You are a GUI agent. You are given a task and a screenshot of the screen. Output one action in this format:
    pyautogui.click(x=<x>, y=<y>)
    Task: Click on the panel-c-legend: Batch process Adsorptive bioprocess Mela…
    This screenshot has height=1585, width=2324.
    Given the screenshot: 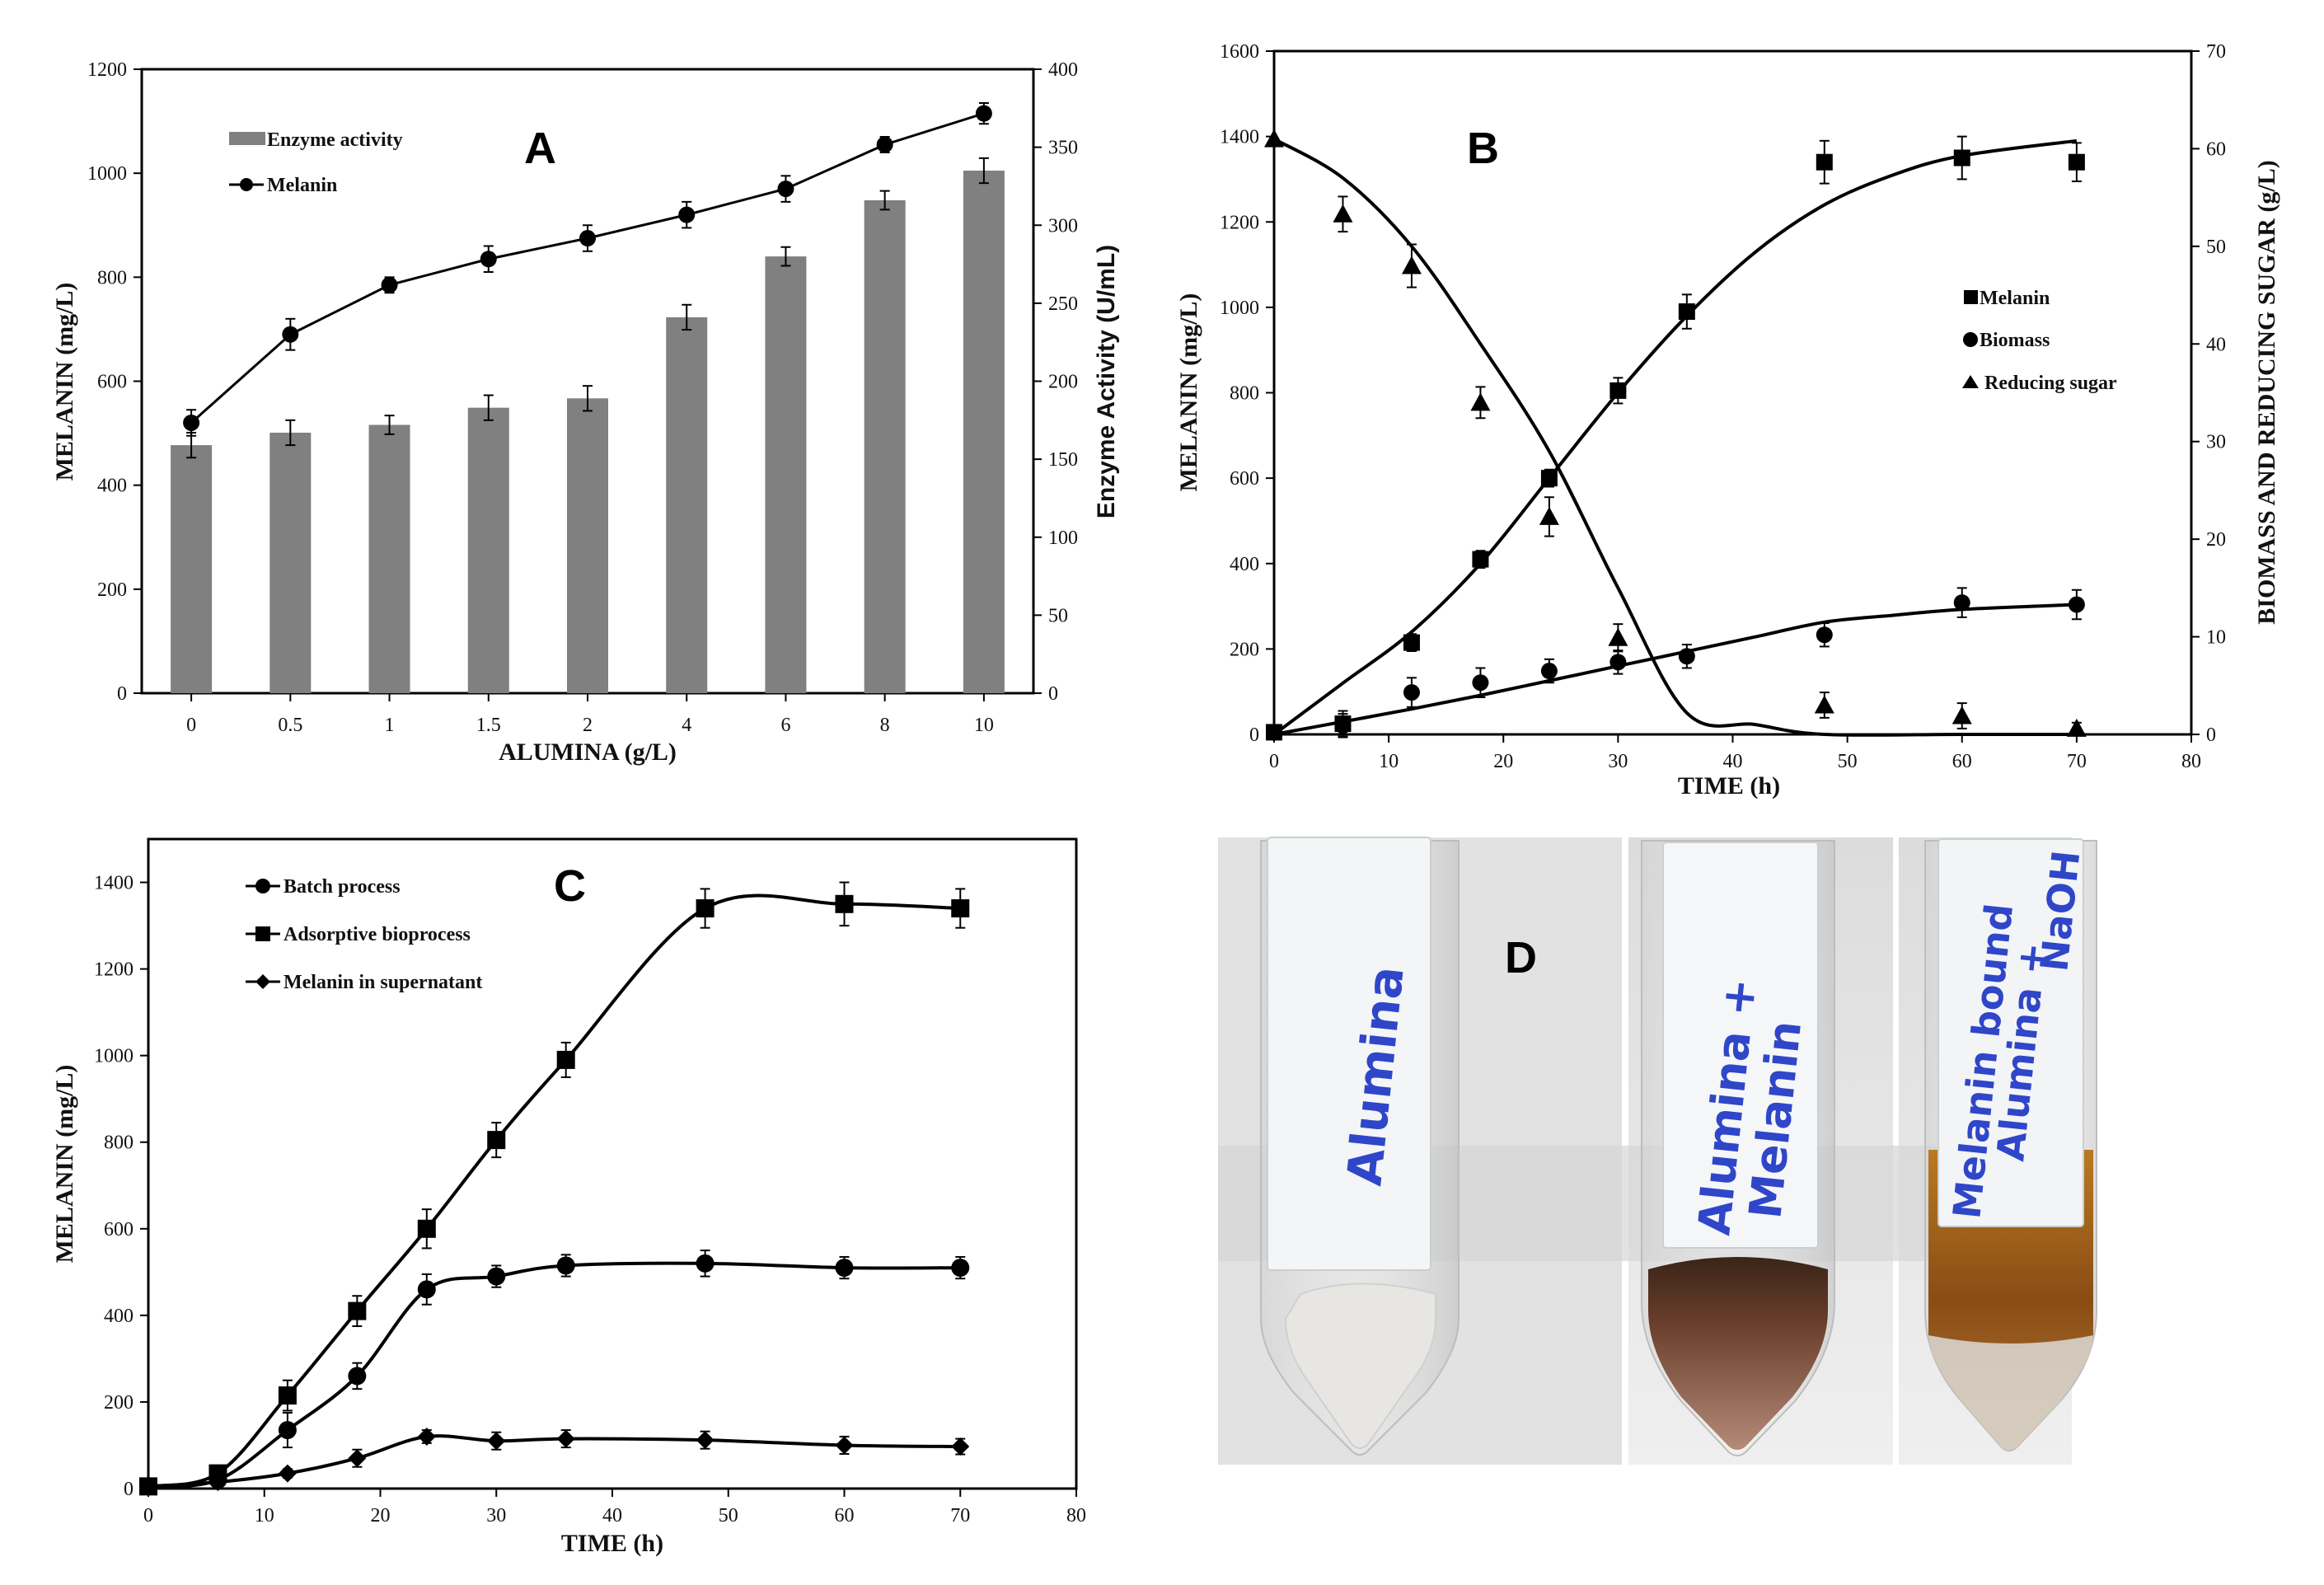 What is the action you would take?
    pyautogui.click(x=364, y=934)
    